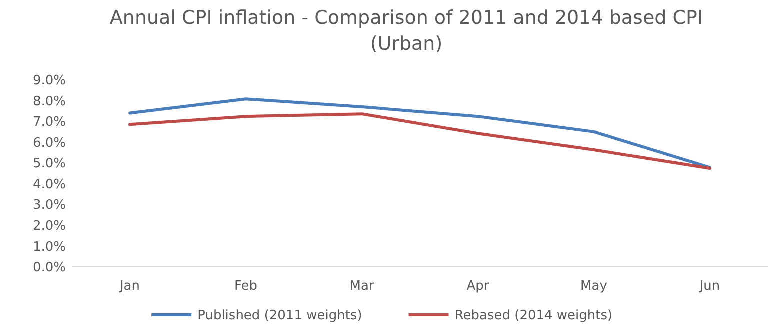 Image resolution: width=773 pixels, height=333 pixels. Describe the element at coordinates (49, 268) in the screenshot. I see `y-tick-label: 0.0%` at that location.